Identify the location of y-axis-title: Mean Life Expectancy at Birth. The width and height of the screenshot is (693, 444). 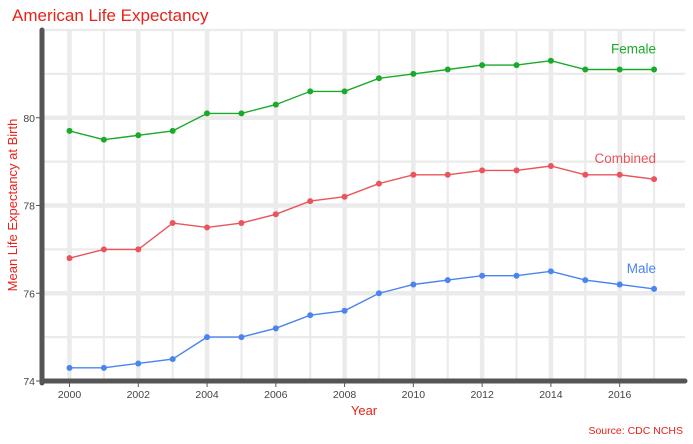
(12, 205).